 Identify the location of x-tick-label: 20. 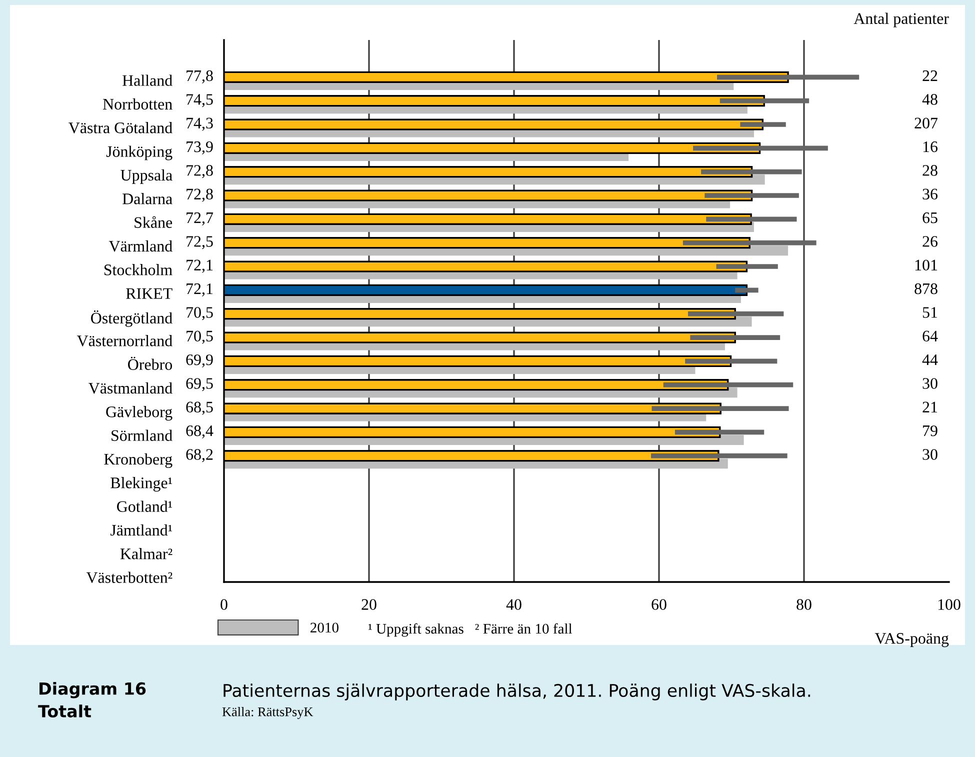
(369, 604).